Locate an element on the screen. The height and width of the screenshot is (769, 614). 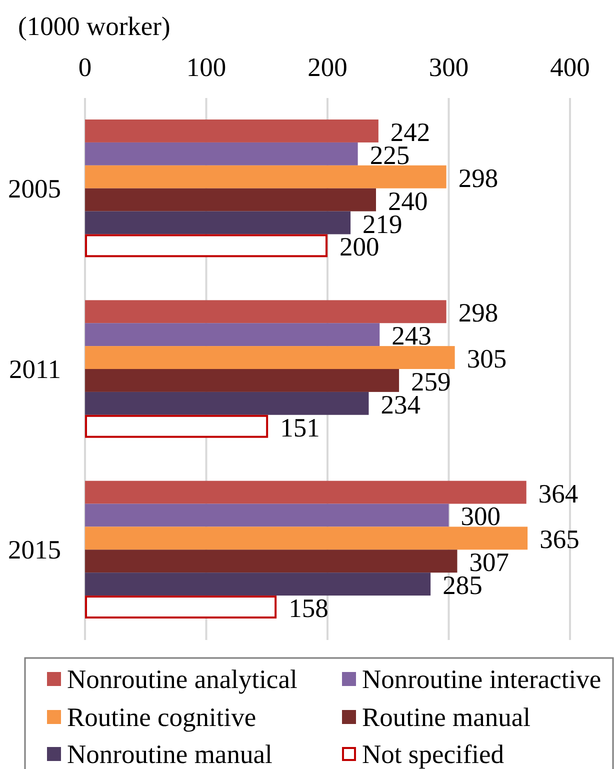
y-tick-label: 2015 is located at coordinates (34, 549).